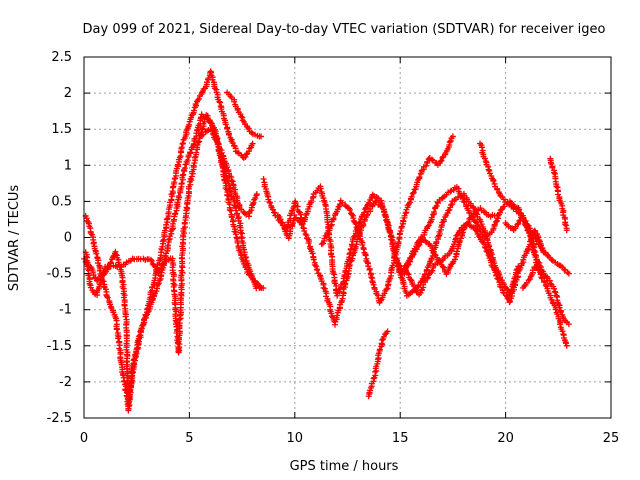 The height and width of the screenshot is (480, 640). What do you see at coordinates (611, 438) in the screenshot?
I see `x-tick-label: 25` at bounding box center [611, 438].